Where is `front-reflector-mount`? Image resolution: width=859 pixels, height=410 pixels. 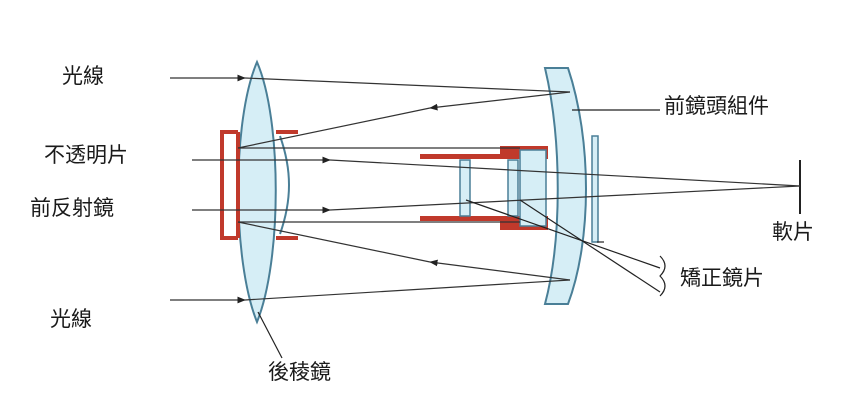
front-reflector-mount is located at coordinates (259, 185).